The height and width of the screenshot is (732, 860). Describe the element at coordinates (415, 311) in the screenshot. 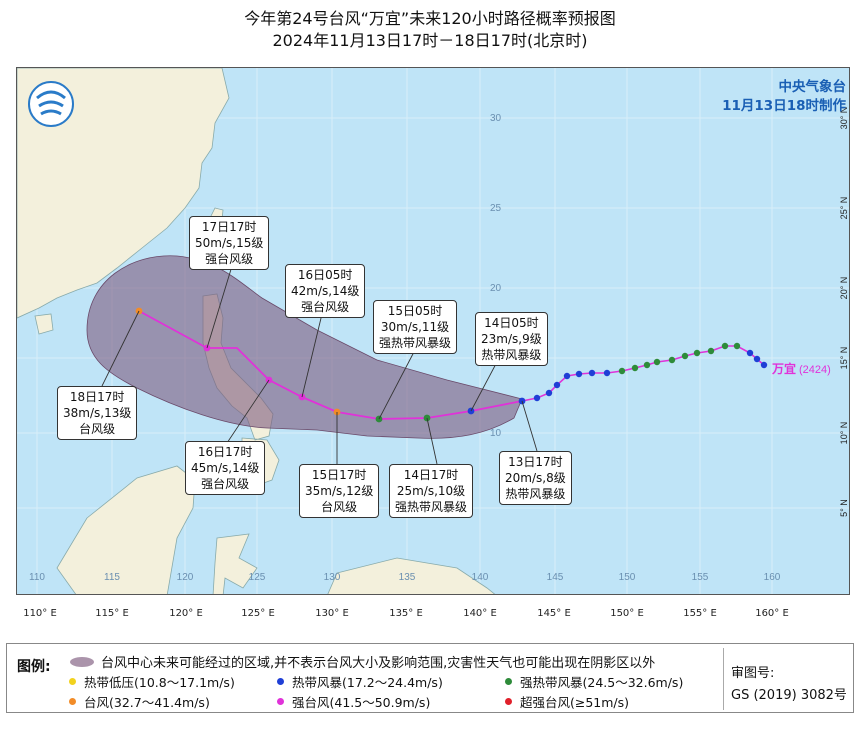

I see `callout-time: 15日05时` at that location.